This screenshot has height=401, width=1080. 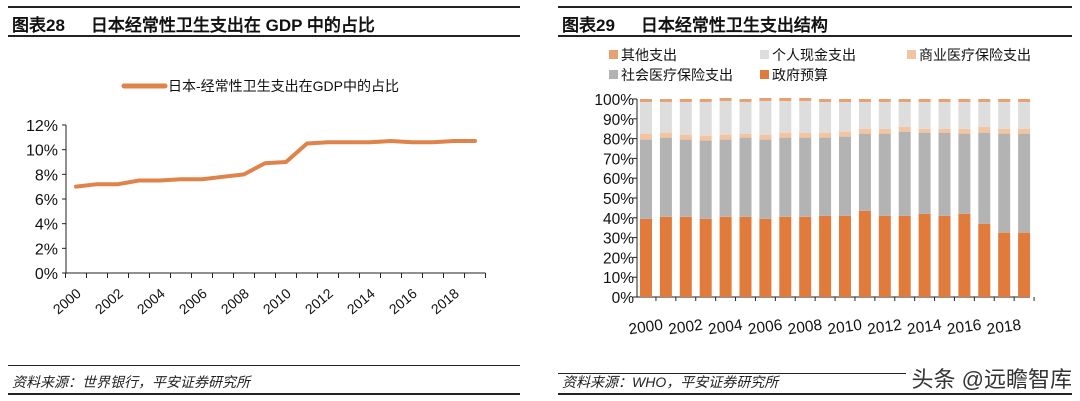 I want to click on y-tick-label: 30%, so click(x=618, y=239).